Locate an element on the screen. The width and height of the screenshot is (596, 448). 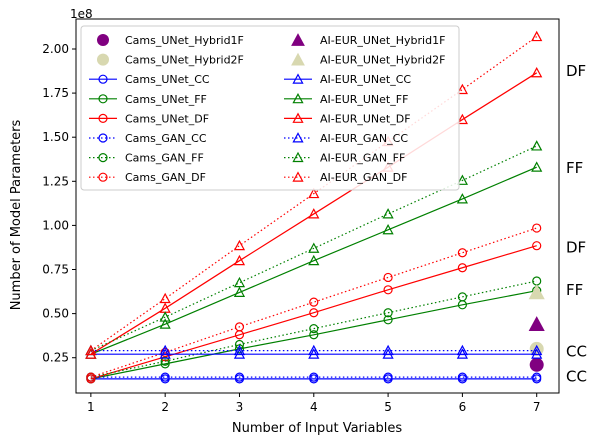
legend-marker-ai-eur-unet-ff is located at coordinates (298, 98).